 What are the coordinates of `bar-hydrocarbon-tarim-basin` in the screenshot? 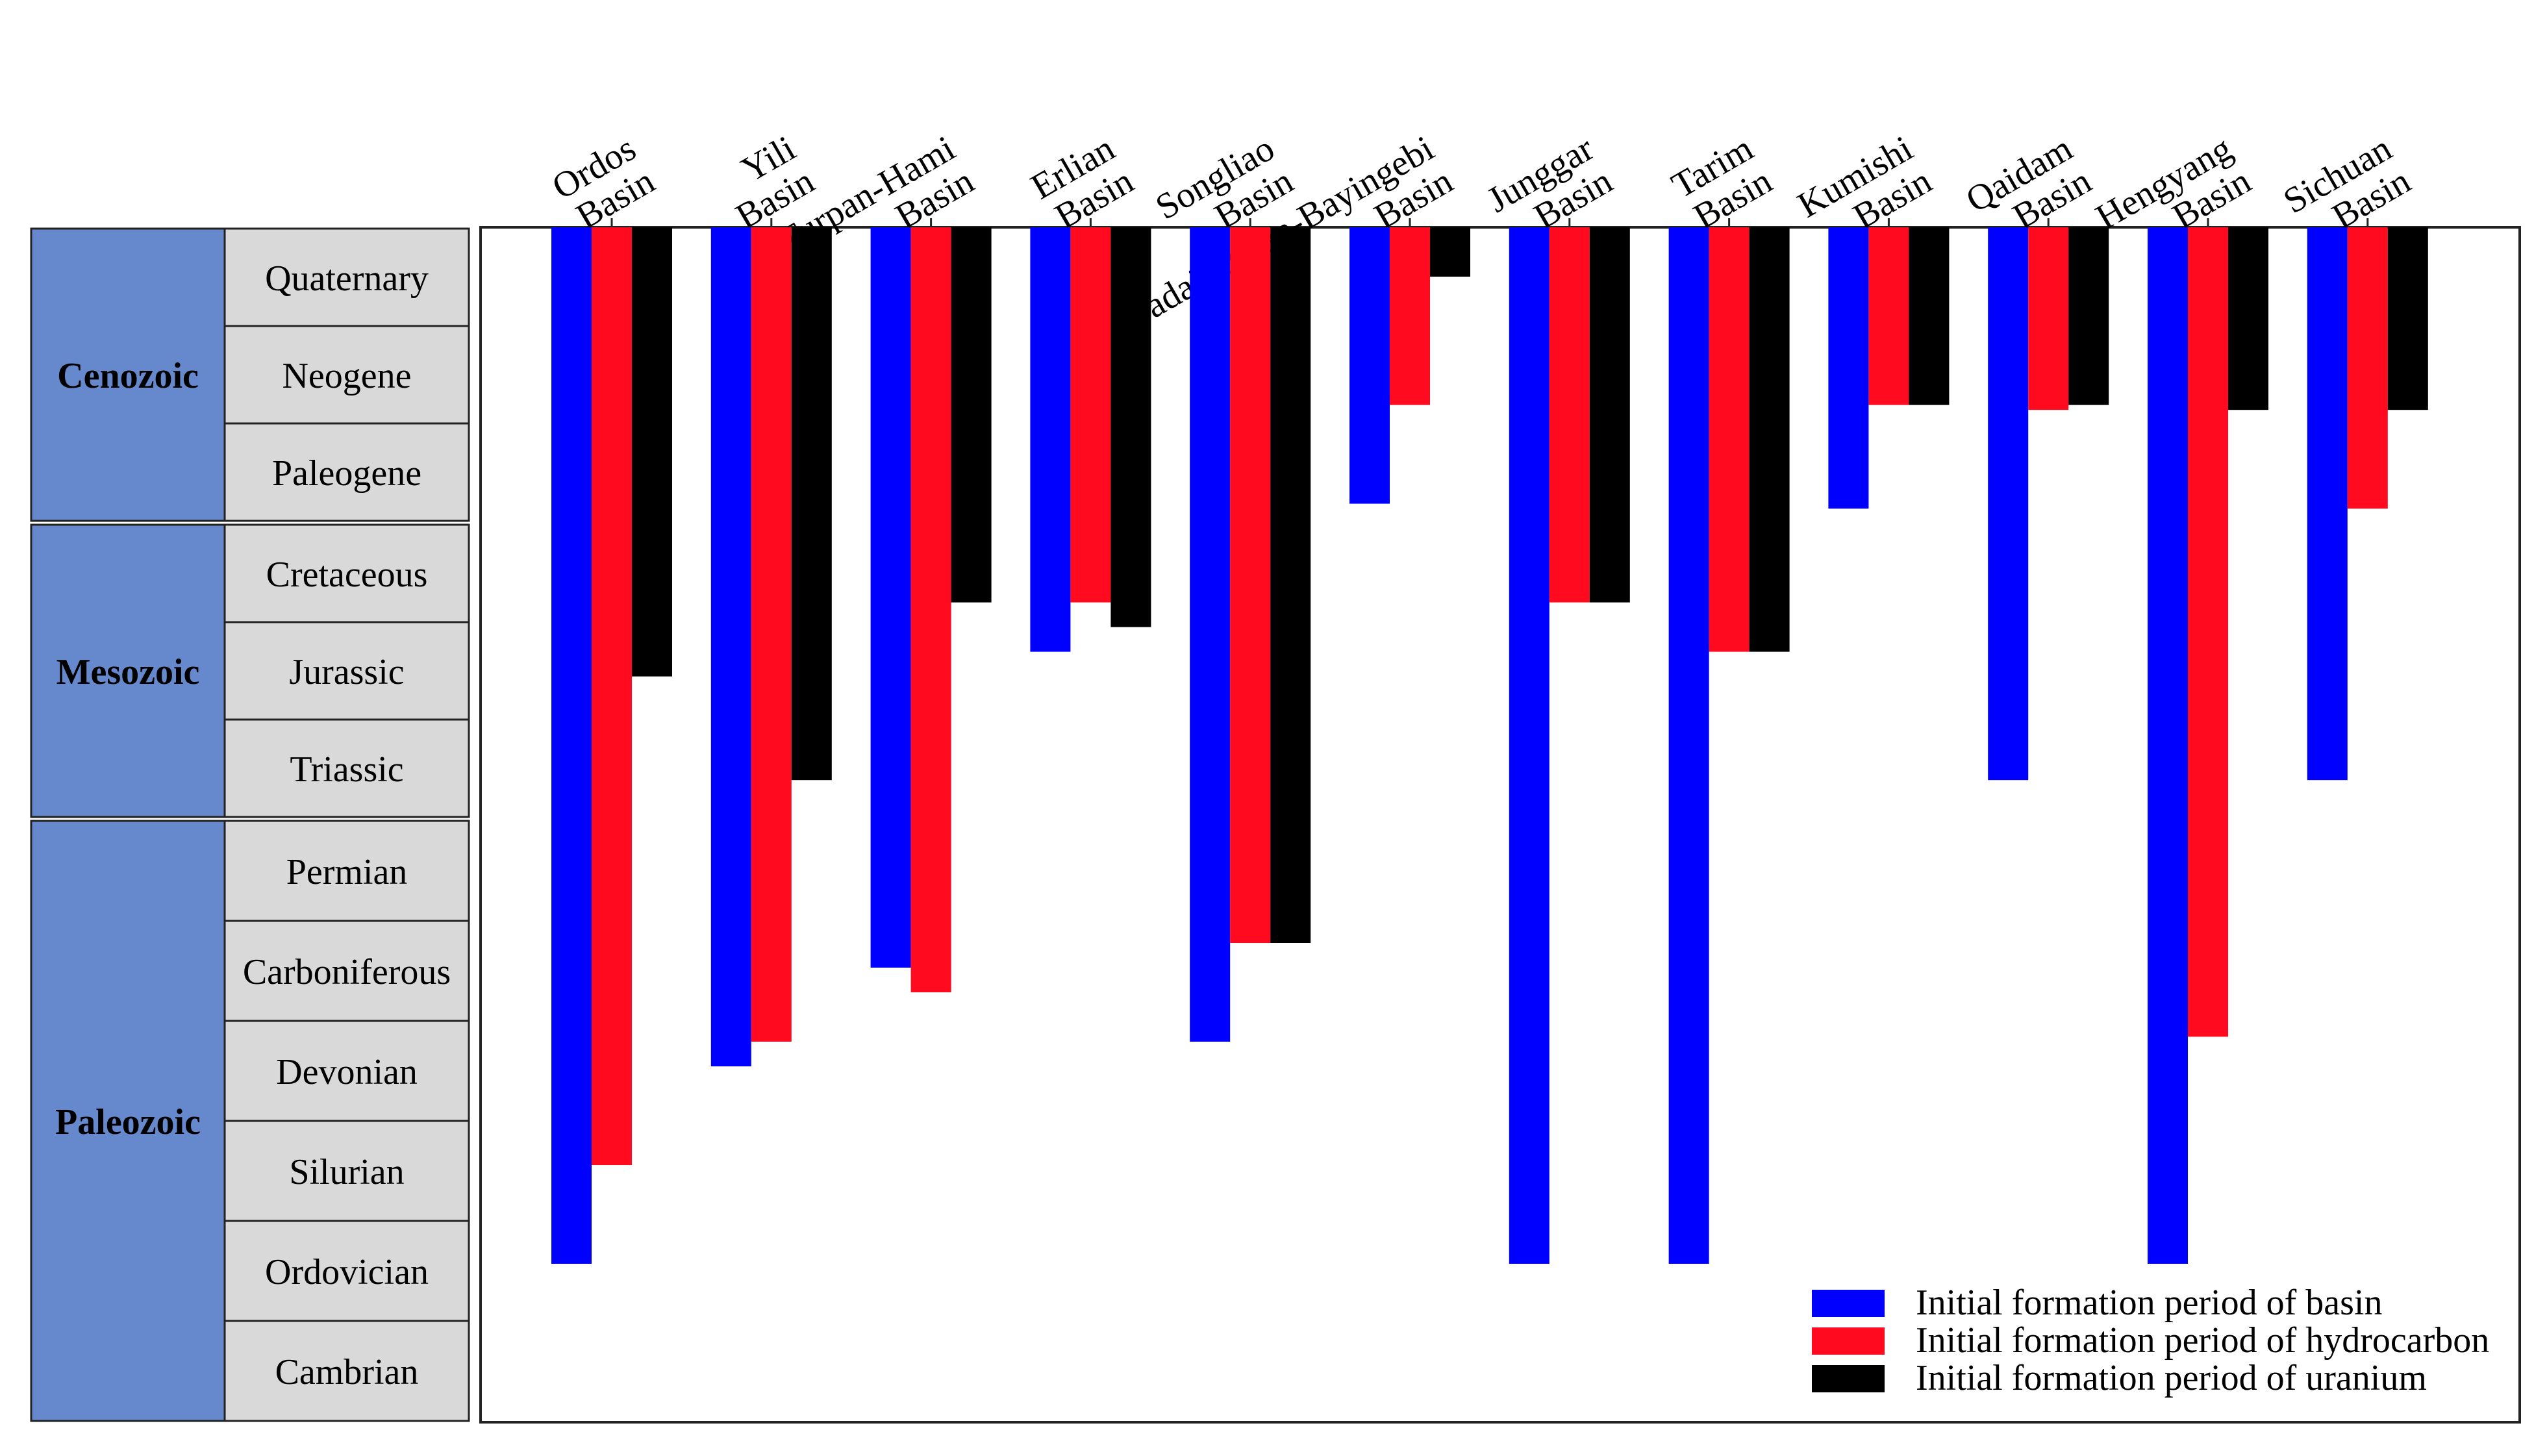 It's located at (1729, 439).